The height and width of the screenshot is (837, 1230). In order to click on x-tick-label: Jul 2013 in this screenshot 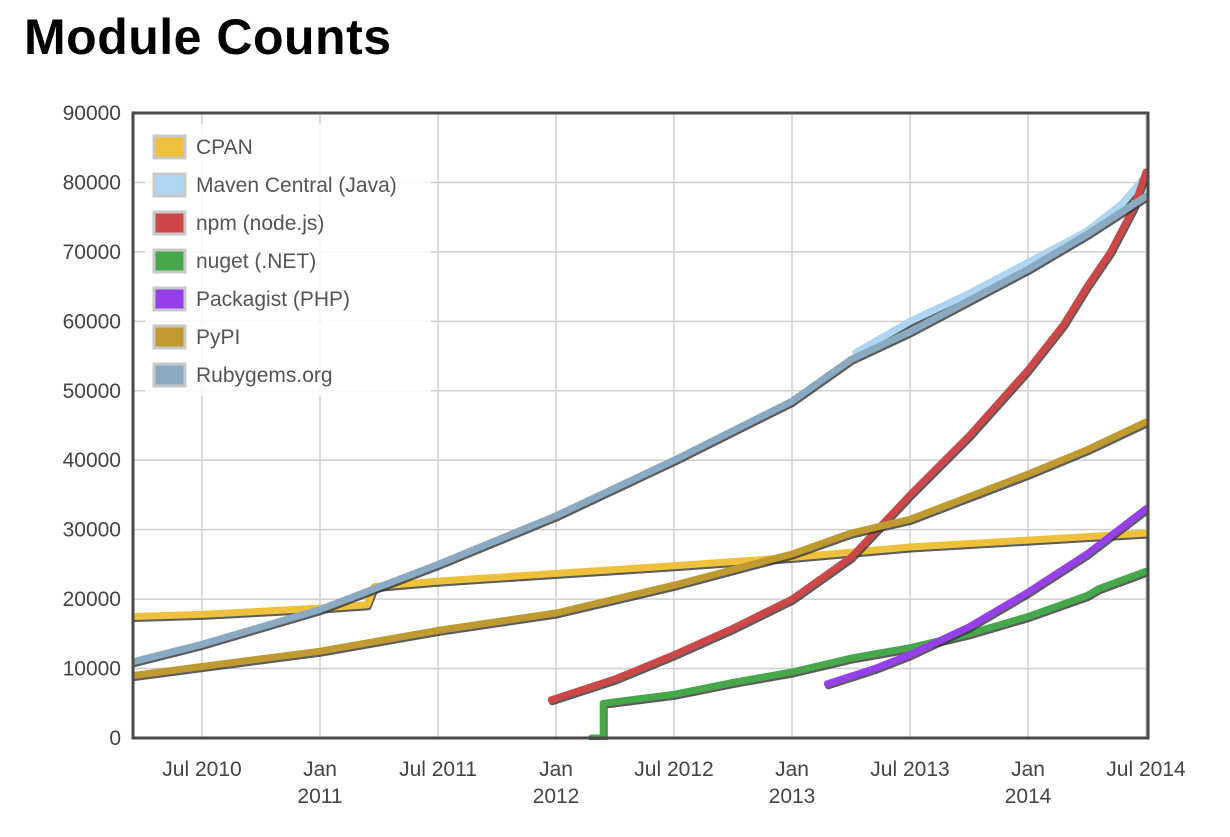, I will do `click(909, 769)`.